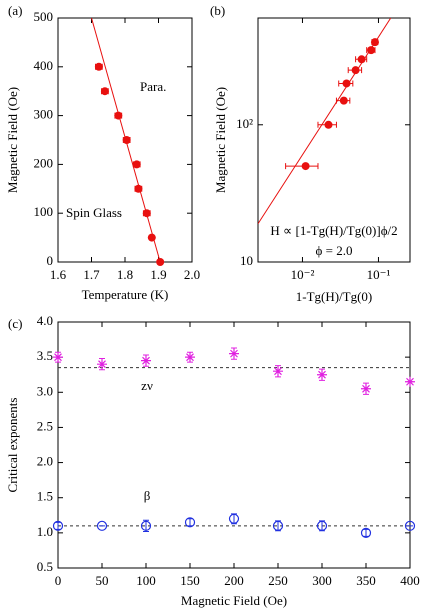  I want to click on x-tick-label: 100, so click(146, 580).